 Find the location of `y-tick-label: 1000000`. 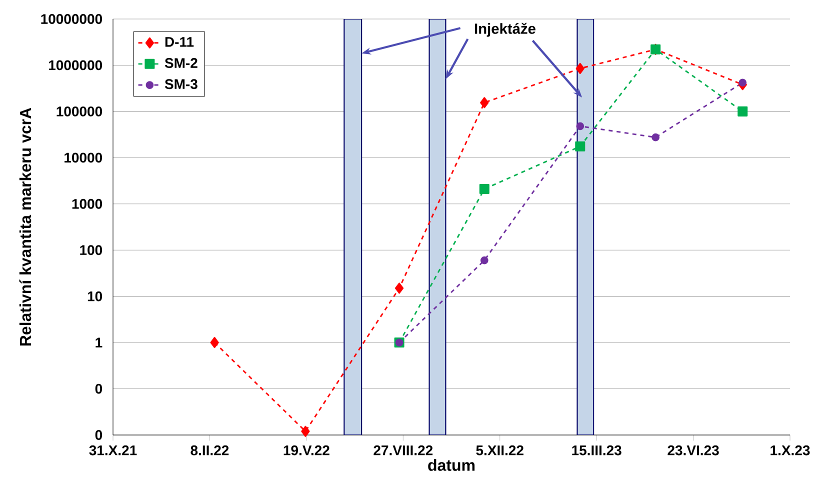

y-tick-label: 1000000 is located at coordinates (75, 65).